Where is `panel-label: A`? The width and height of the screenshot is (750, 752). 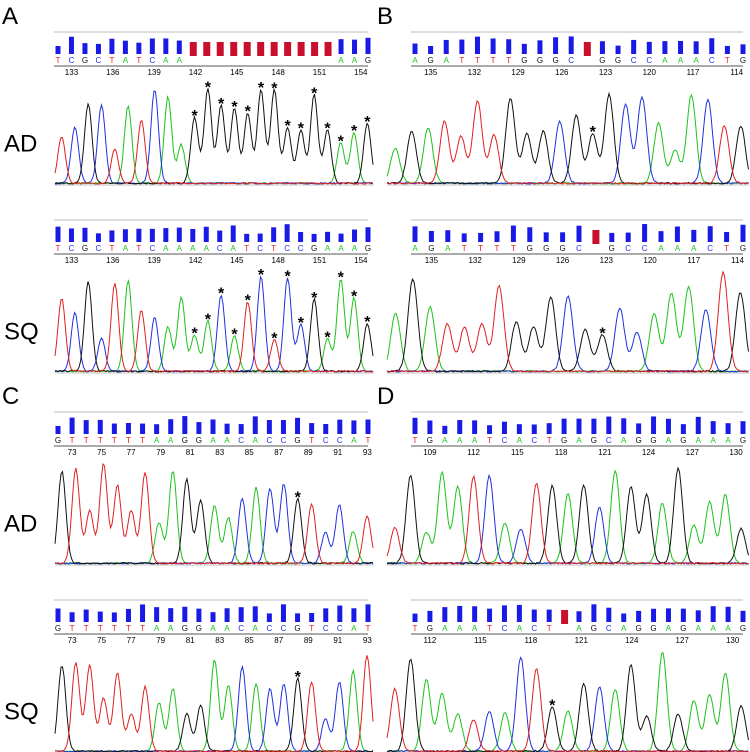
panel-label: A is located at coordinates (10, 16).